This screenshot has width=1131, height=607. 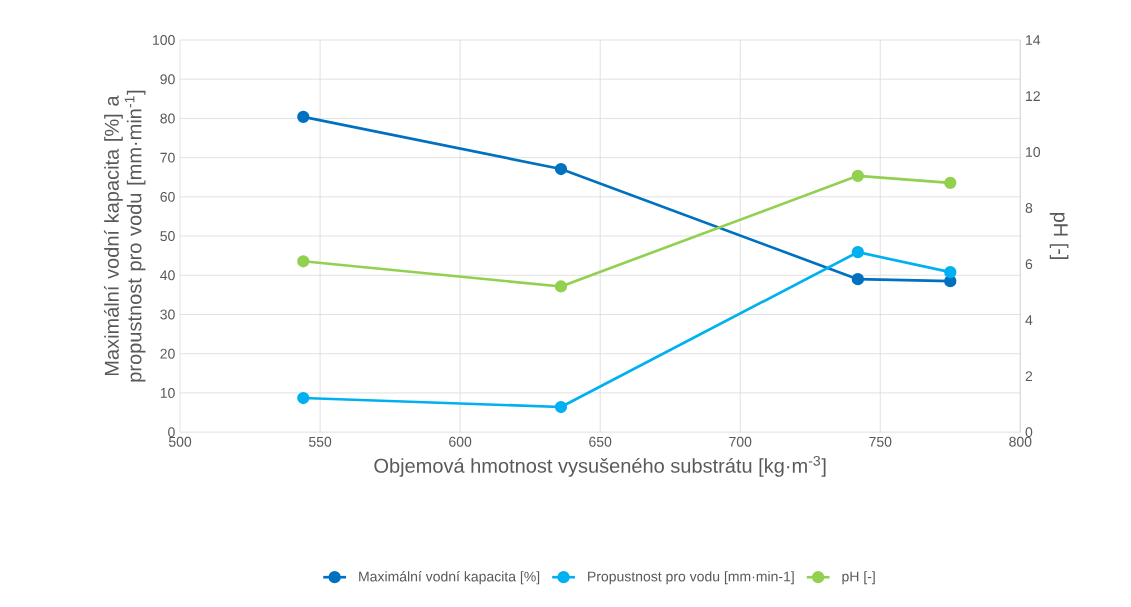 I want to click on legend-label: pH [-], so click(x=858, y=578).